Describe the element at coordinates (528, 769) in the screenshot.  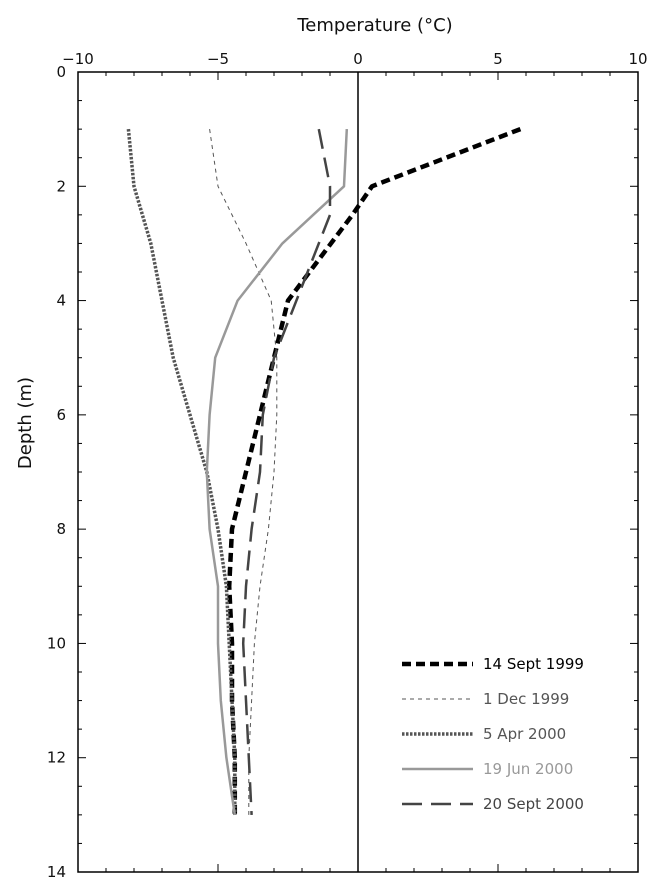
I see `legend-label-4: 19 Jun 2000` at that location.